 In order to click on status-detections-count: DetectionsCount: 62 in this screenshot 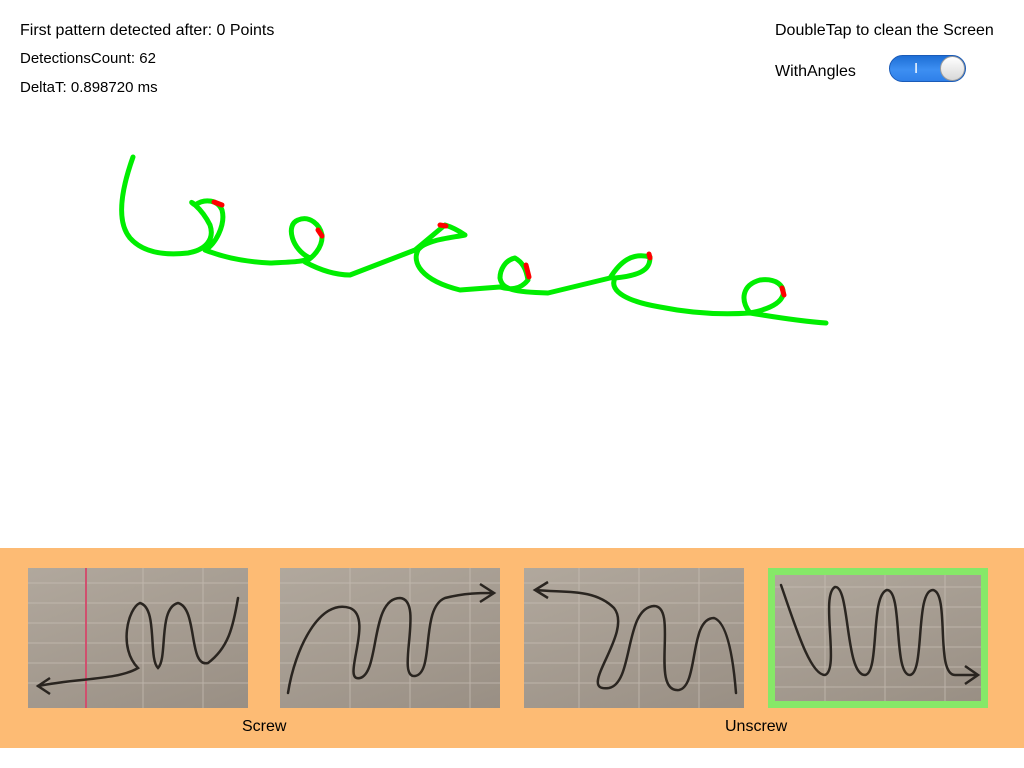, I will do `click(88, 58)`.